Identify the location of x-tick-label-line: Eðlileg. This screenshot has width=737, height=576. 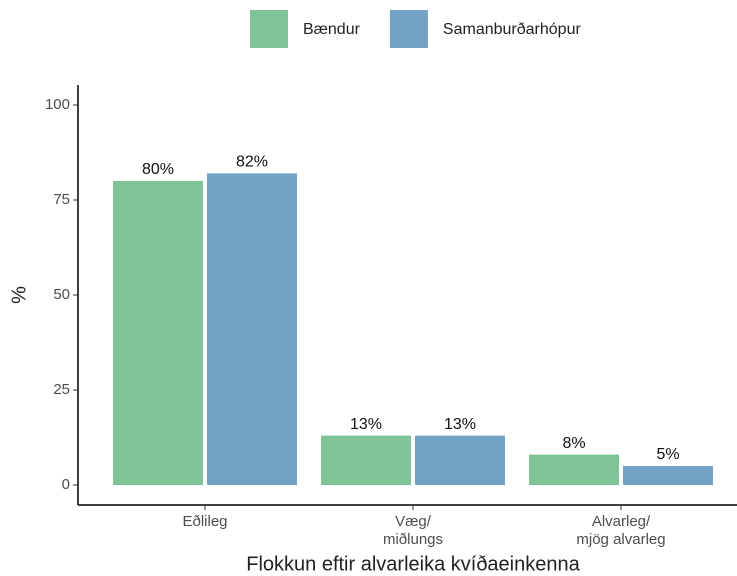
(204, 521).